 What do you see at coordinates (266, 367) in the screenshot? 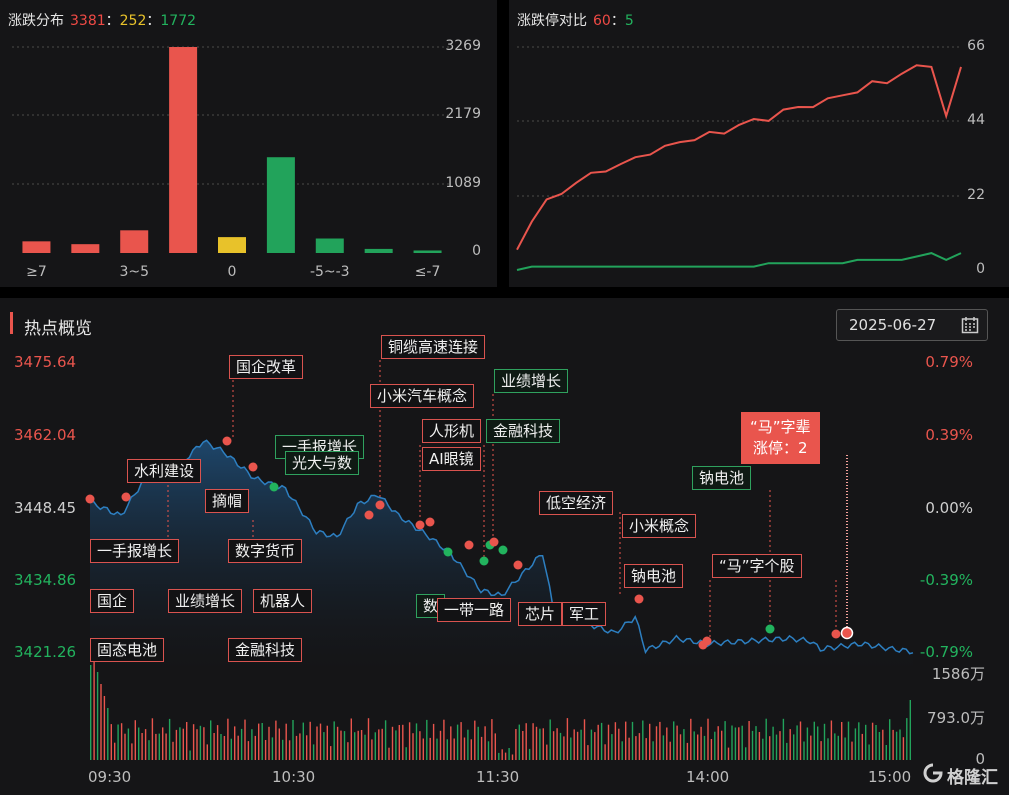
I see `hotspot-tag: 国企改革` at bounding box center [266, 367].